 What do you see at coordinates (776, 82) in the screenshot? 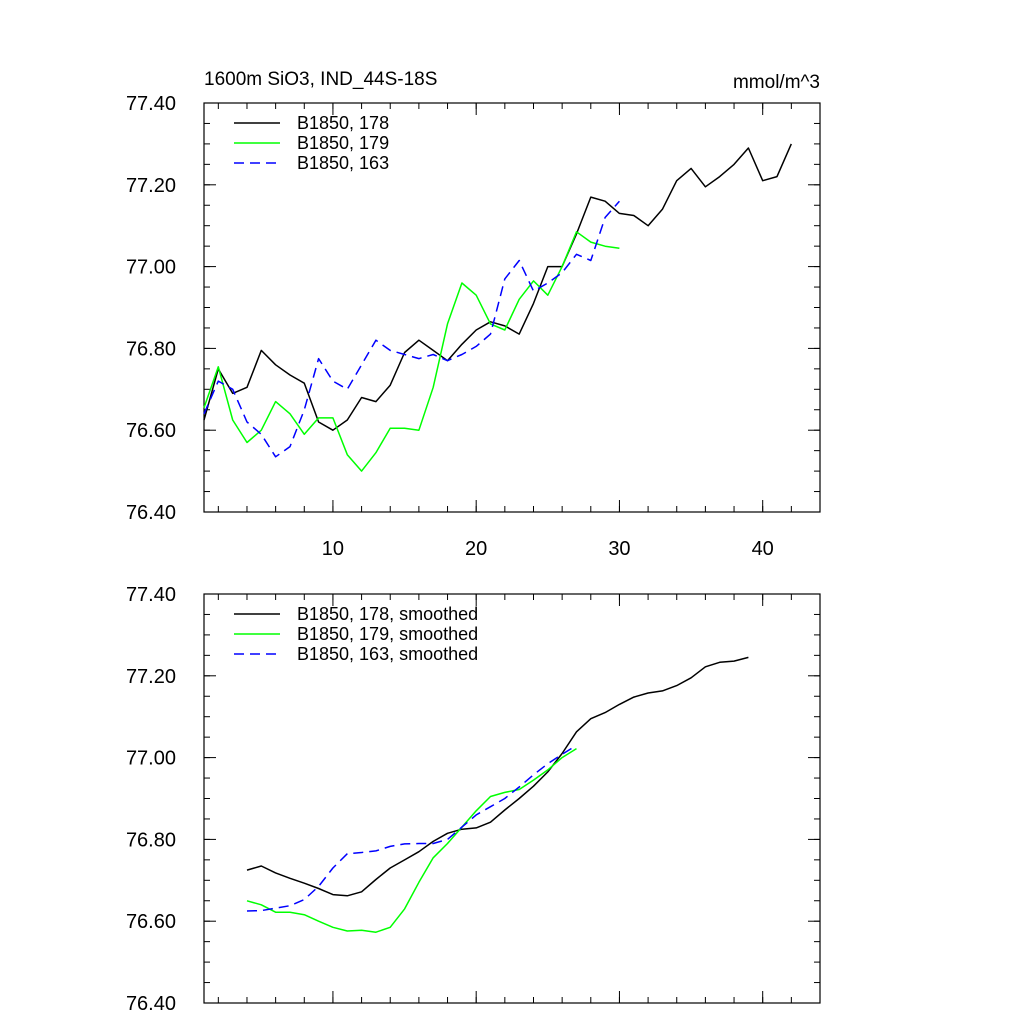
I see `chart0-units: mmol/m^3` at bounding box center [776, 82].